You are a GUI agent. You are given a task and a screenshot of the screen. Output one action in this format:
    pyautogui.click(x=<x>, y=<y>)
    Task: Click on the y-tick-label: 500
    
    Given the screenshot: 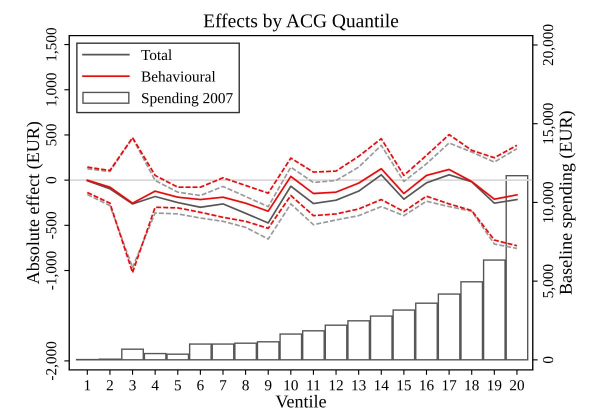 What is the action you would take?
    pyautogui.click(x=51, y=135)
    